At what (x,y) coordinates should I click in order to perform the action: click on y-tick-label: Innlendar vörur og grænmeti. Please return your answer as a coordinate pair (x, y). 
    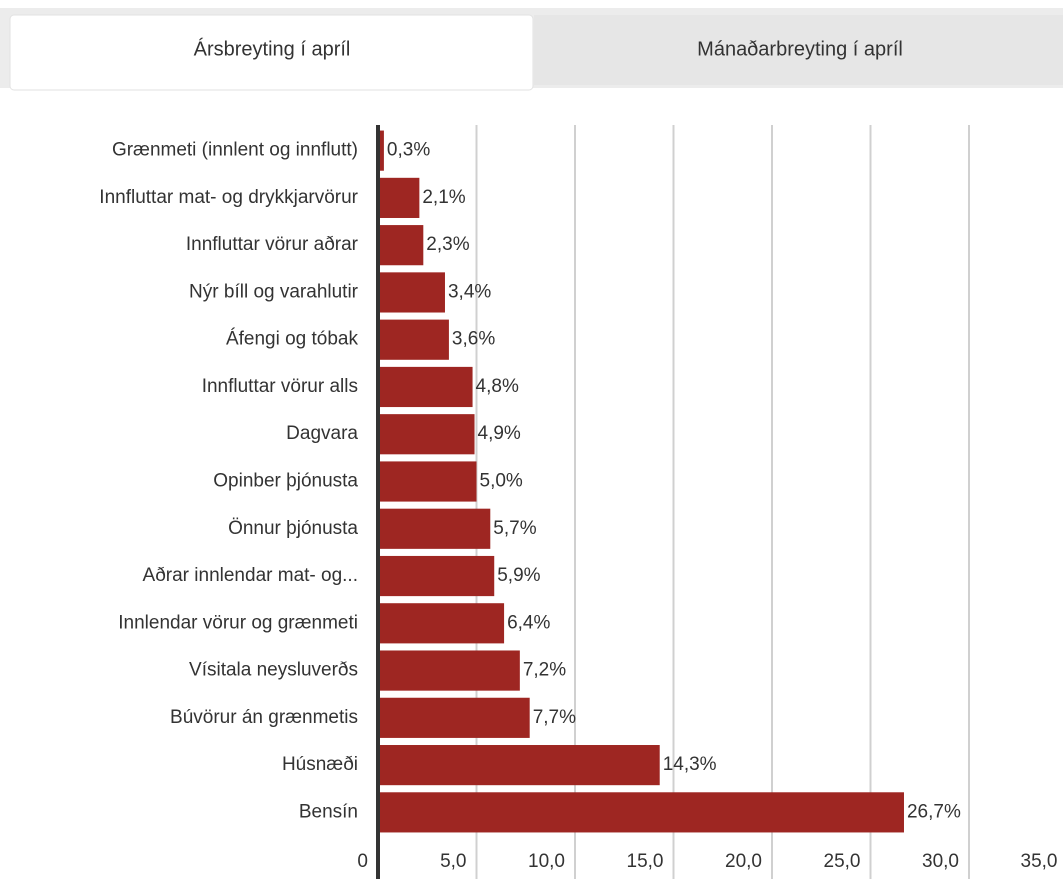
    Looking at the image, I should click on (238, 622).